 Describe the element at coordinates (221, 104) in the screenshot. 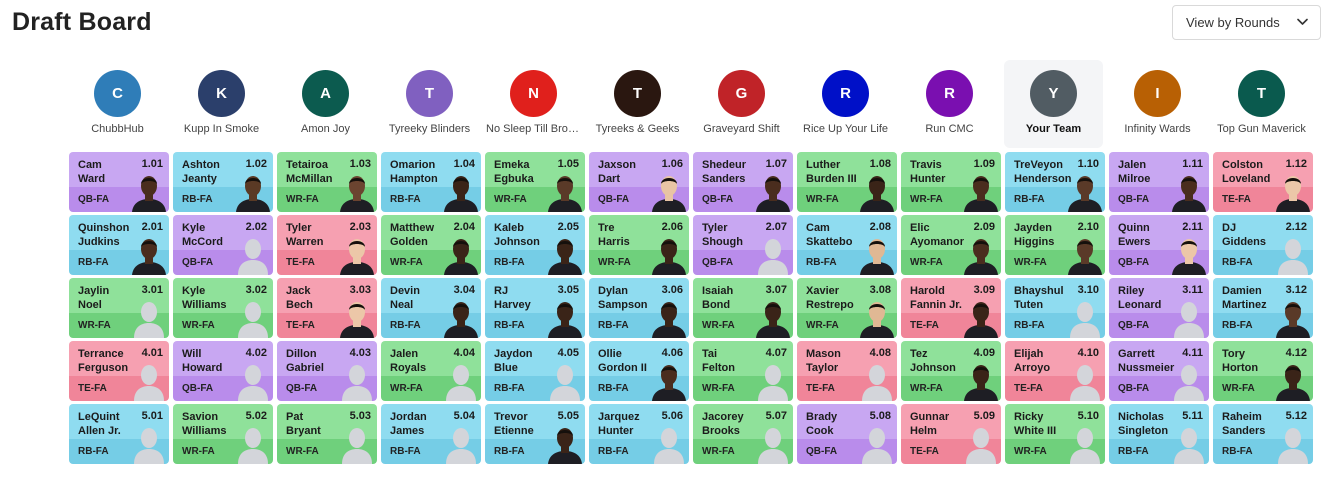

I see `team-column-header: K Kupp In Smoke` at that location.